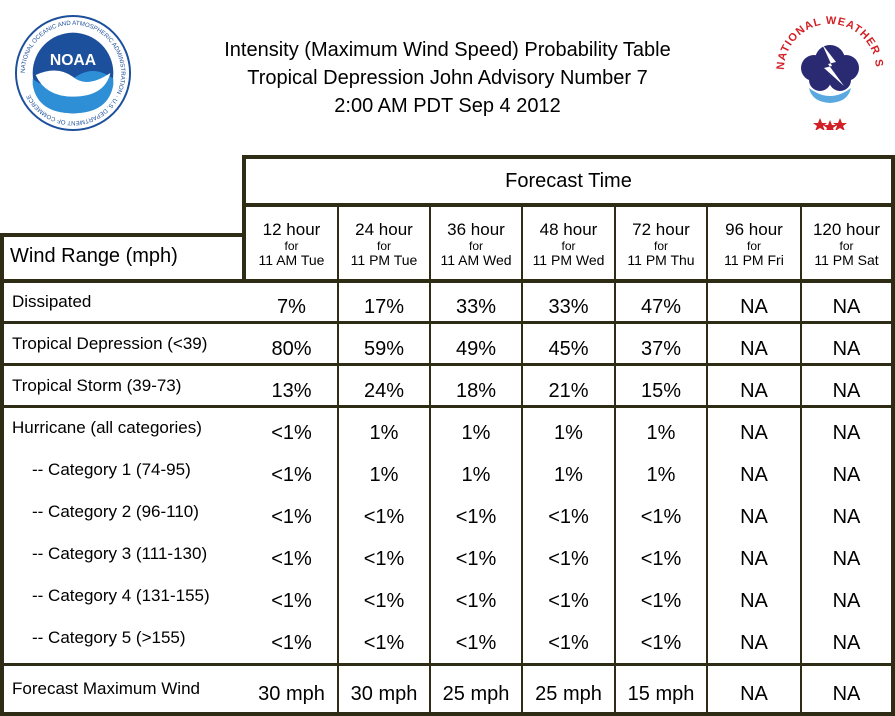 This screenshot has width=895, height=716. What do you see at coordinates (661, 229) in the screenshot?
I see `column-hour: 72 hour` at bounding box center [661, 229].